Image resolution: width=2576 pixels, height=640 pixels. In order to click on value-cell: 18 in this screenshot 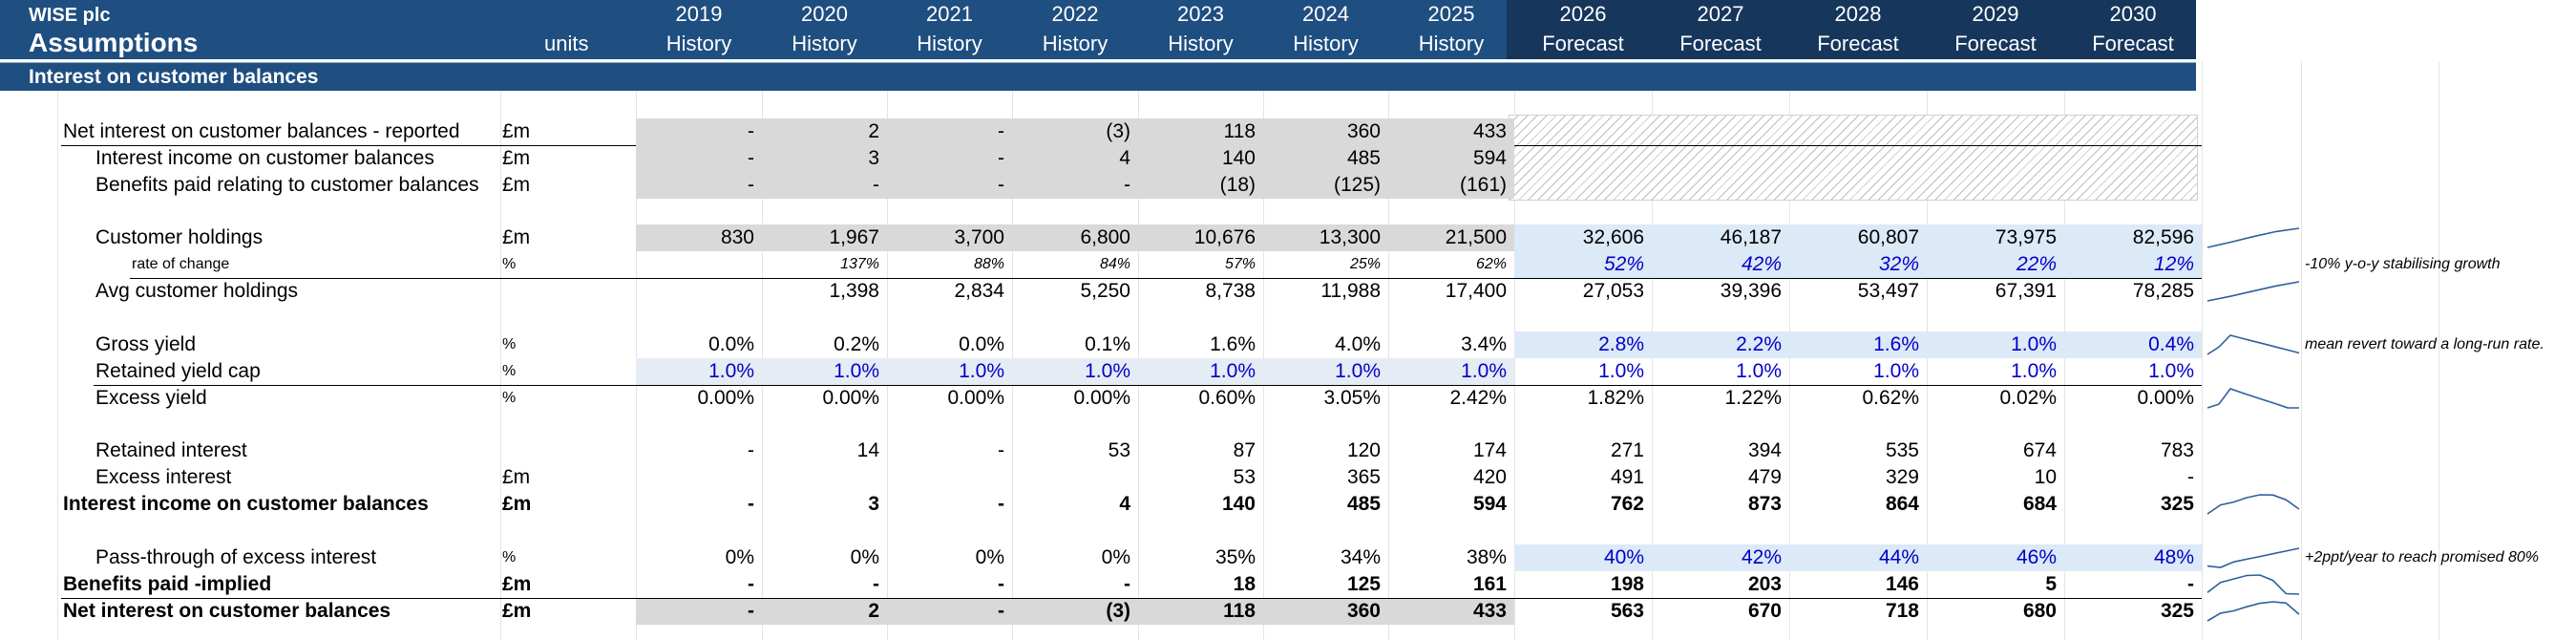, I will do `click(1244, 584)`.